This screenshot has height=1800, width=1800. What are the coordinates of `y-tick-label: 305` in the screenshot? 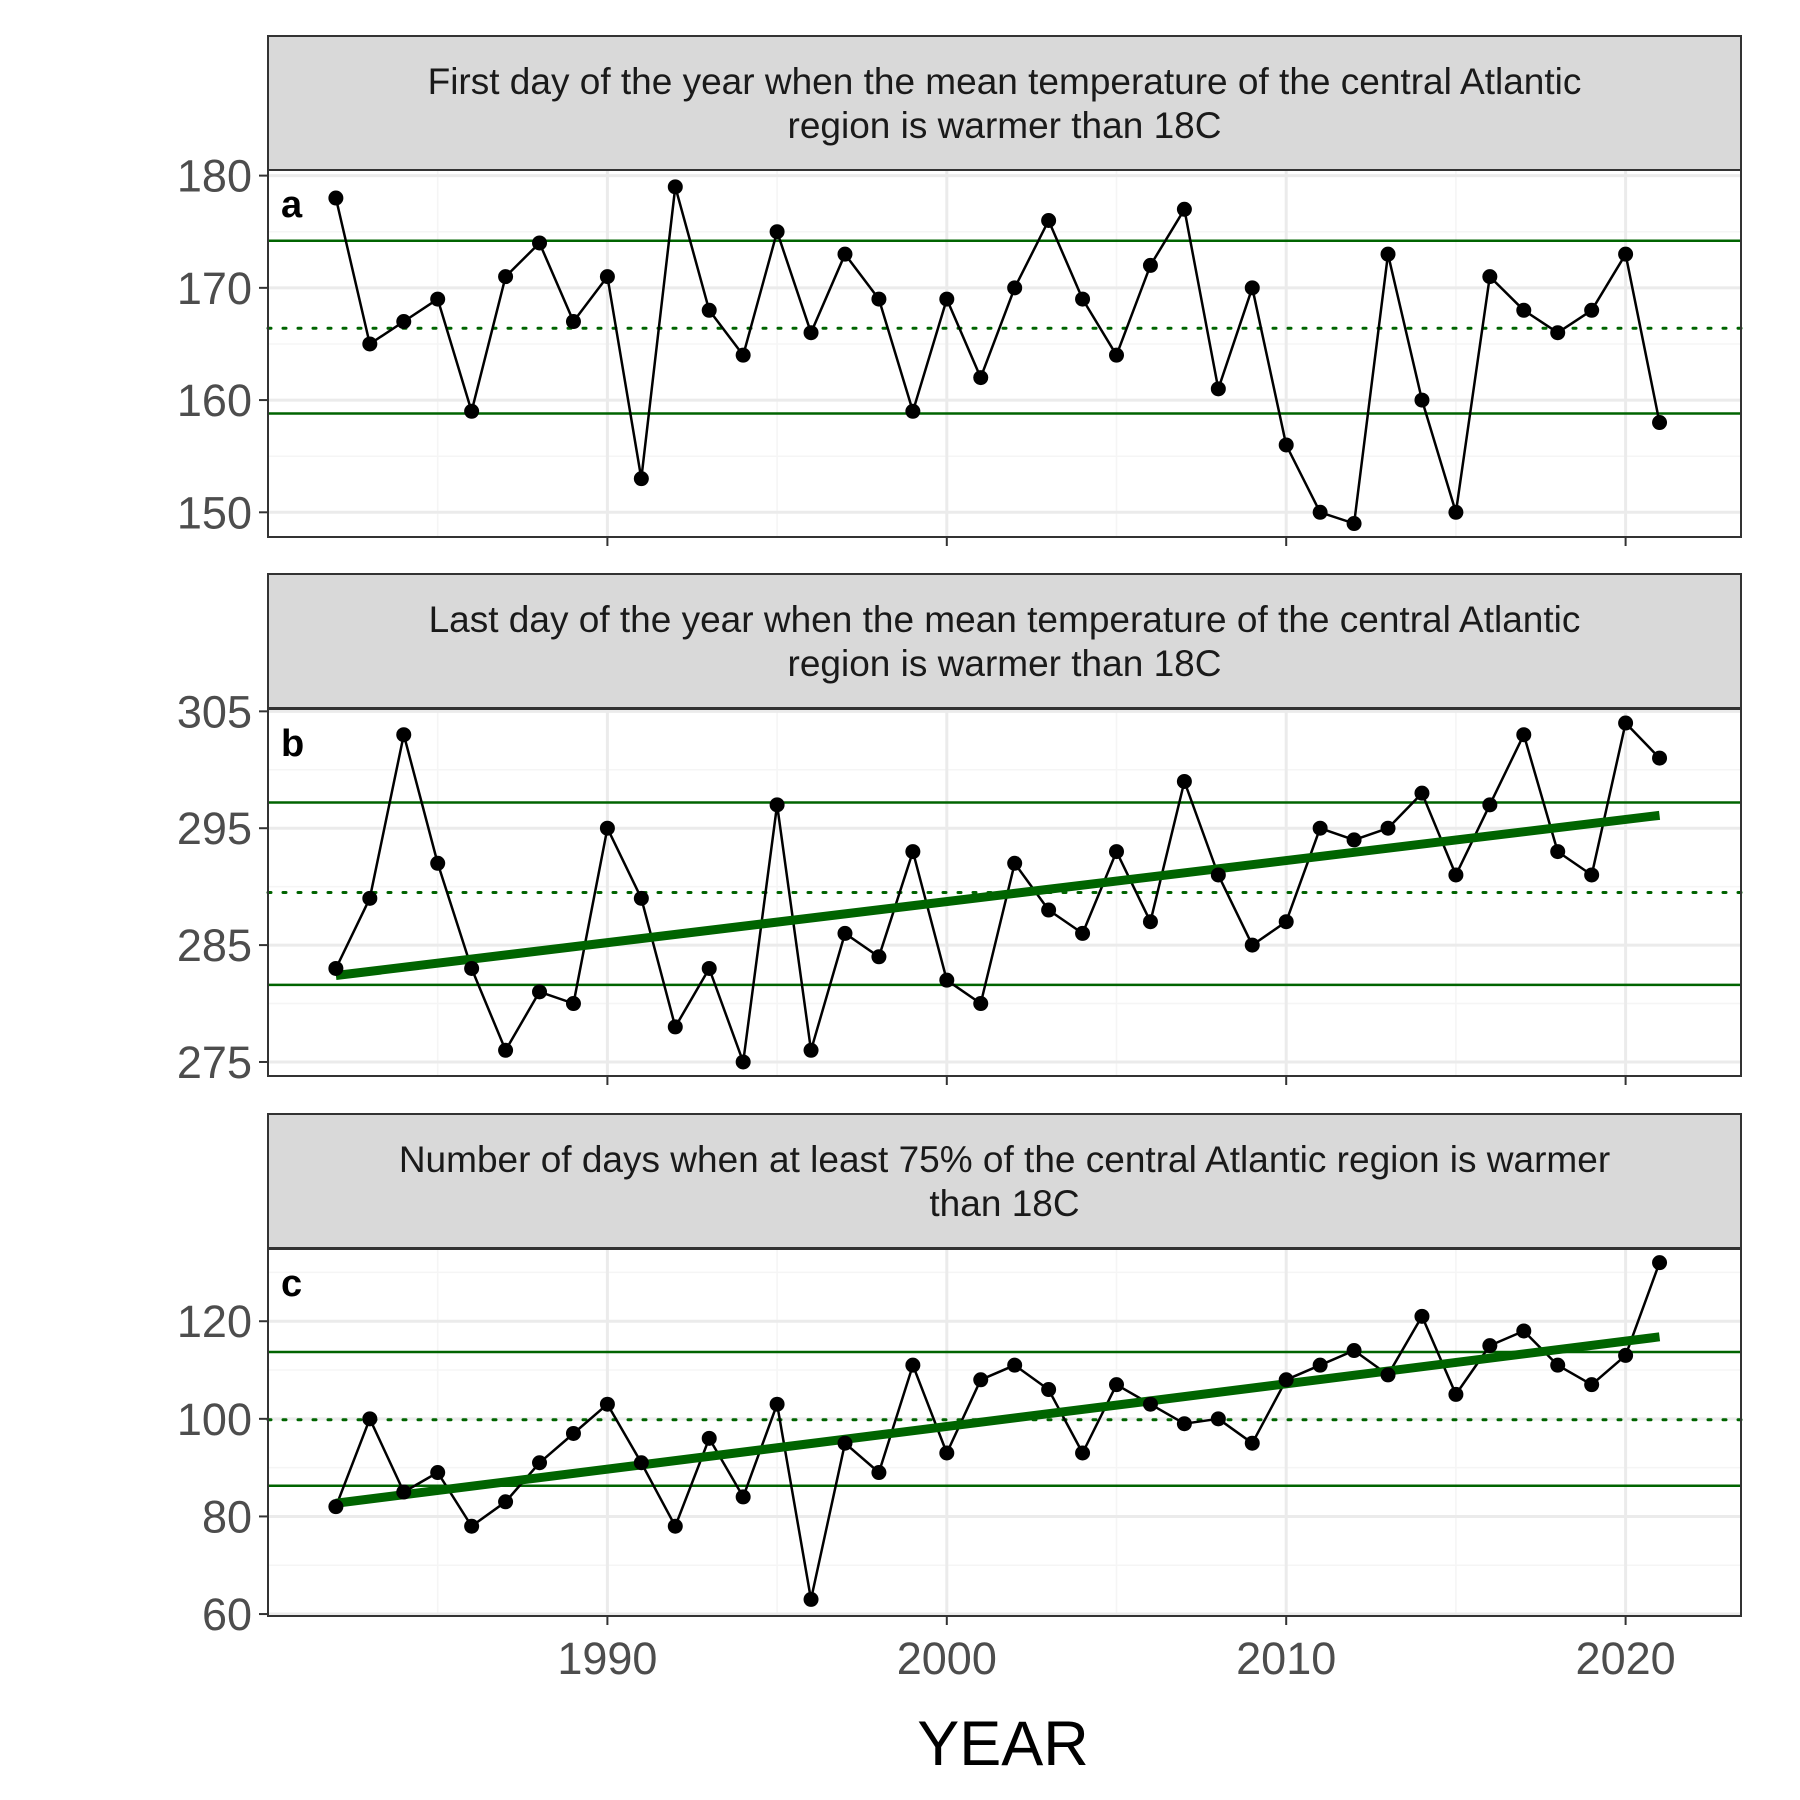 It's located at (214, 711).